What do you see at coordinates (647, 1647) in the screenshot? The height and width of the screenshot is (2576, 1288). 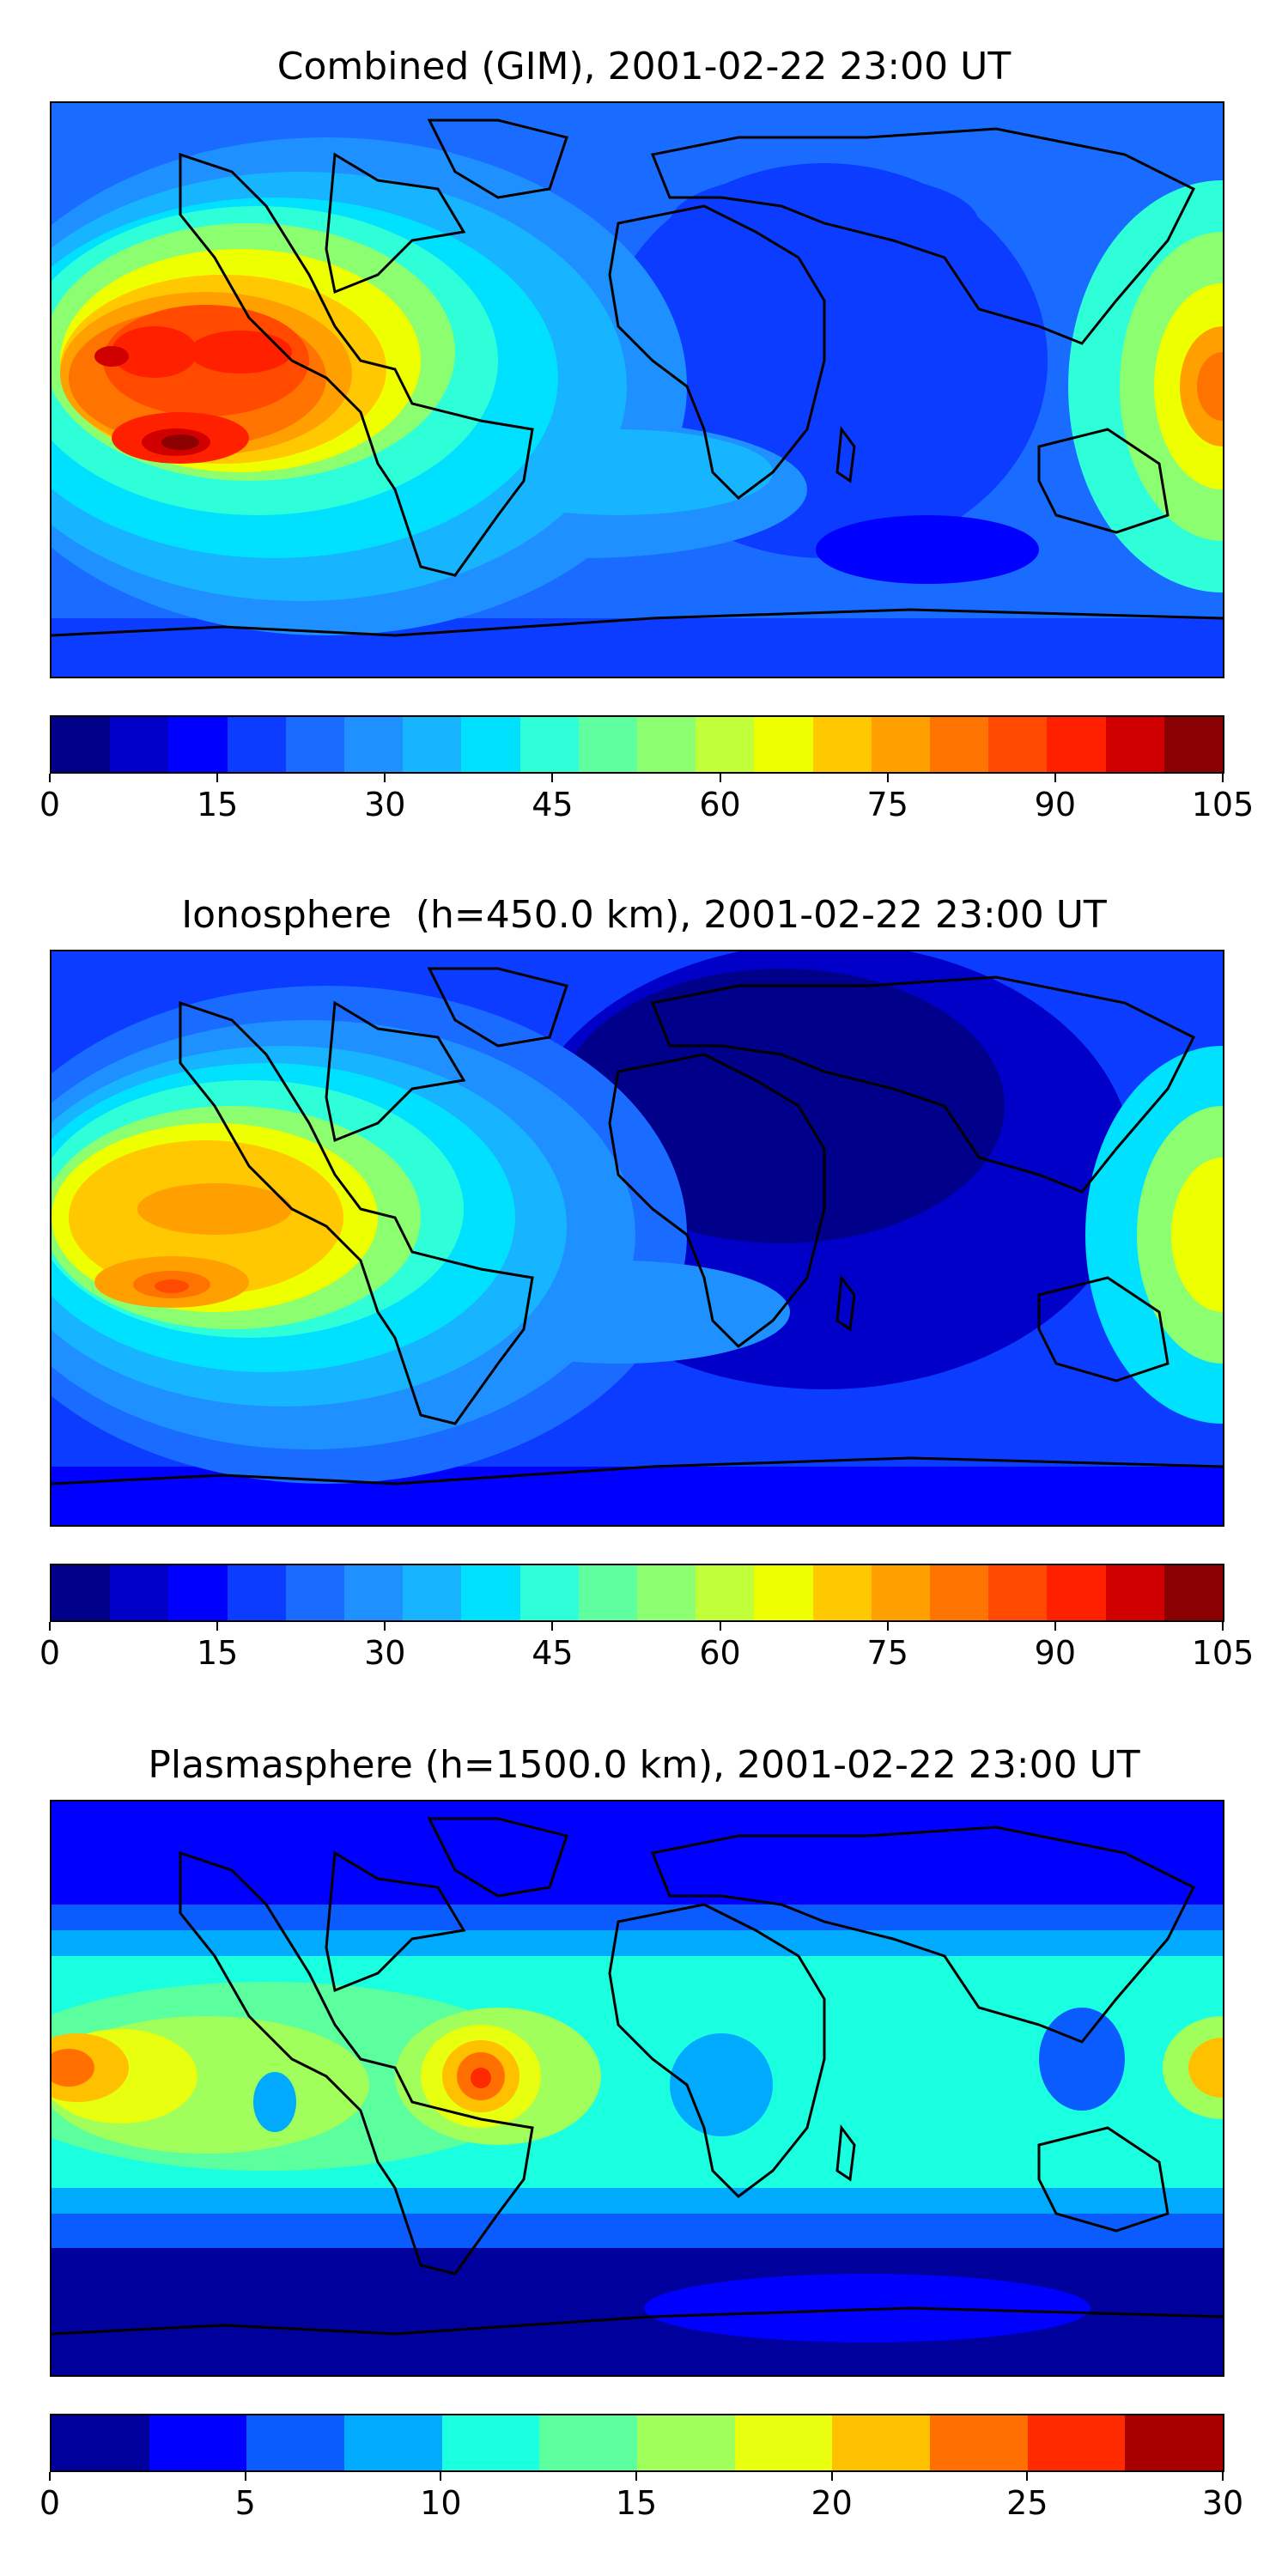 I see `colorbar-ticks-ionosphere: 0 15 30 45 60 75 90 105` at bounding box center [647, 1647].